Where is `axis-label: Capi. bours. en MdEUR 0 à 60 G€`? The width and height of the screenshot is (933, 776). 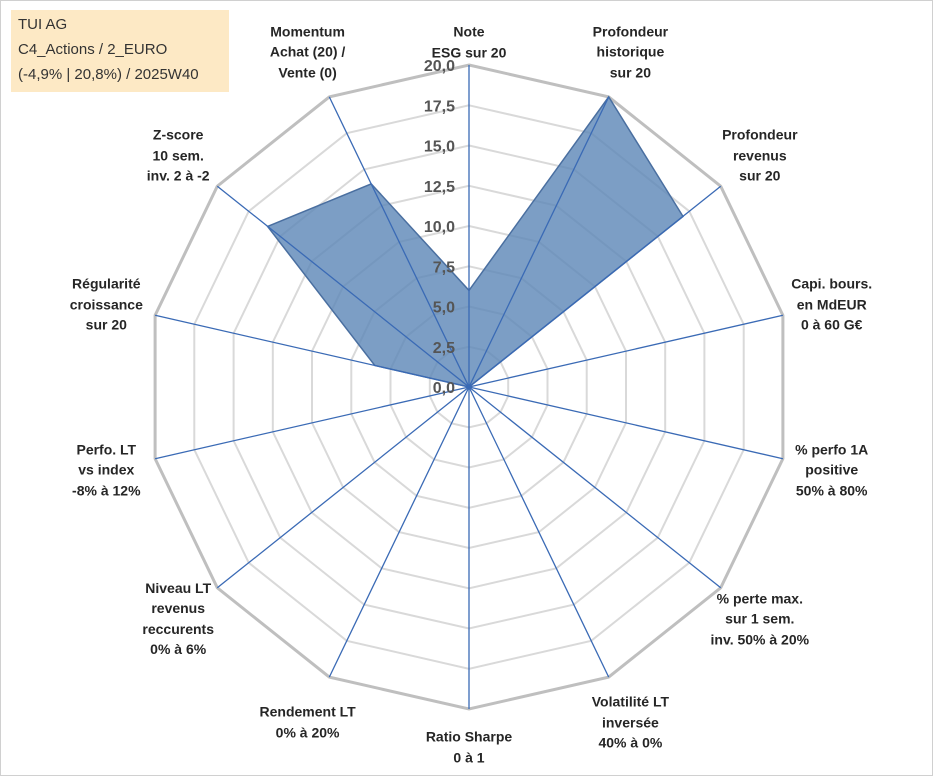
axis-label: Capi. bours. en MdEUR 0 à 60 G€ is located at coordinates (831, 304).